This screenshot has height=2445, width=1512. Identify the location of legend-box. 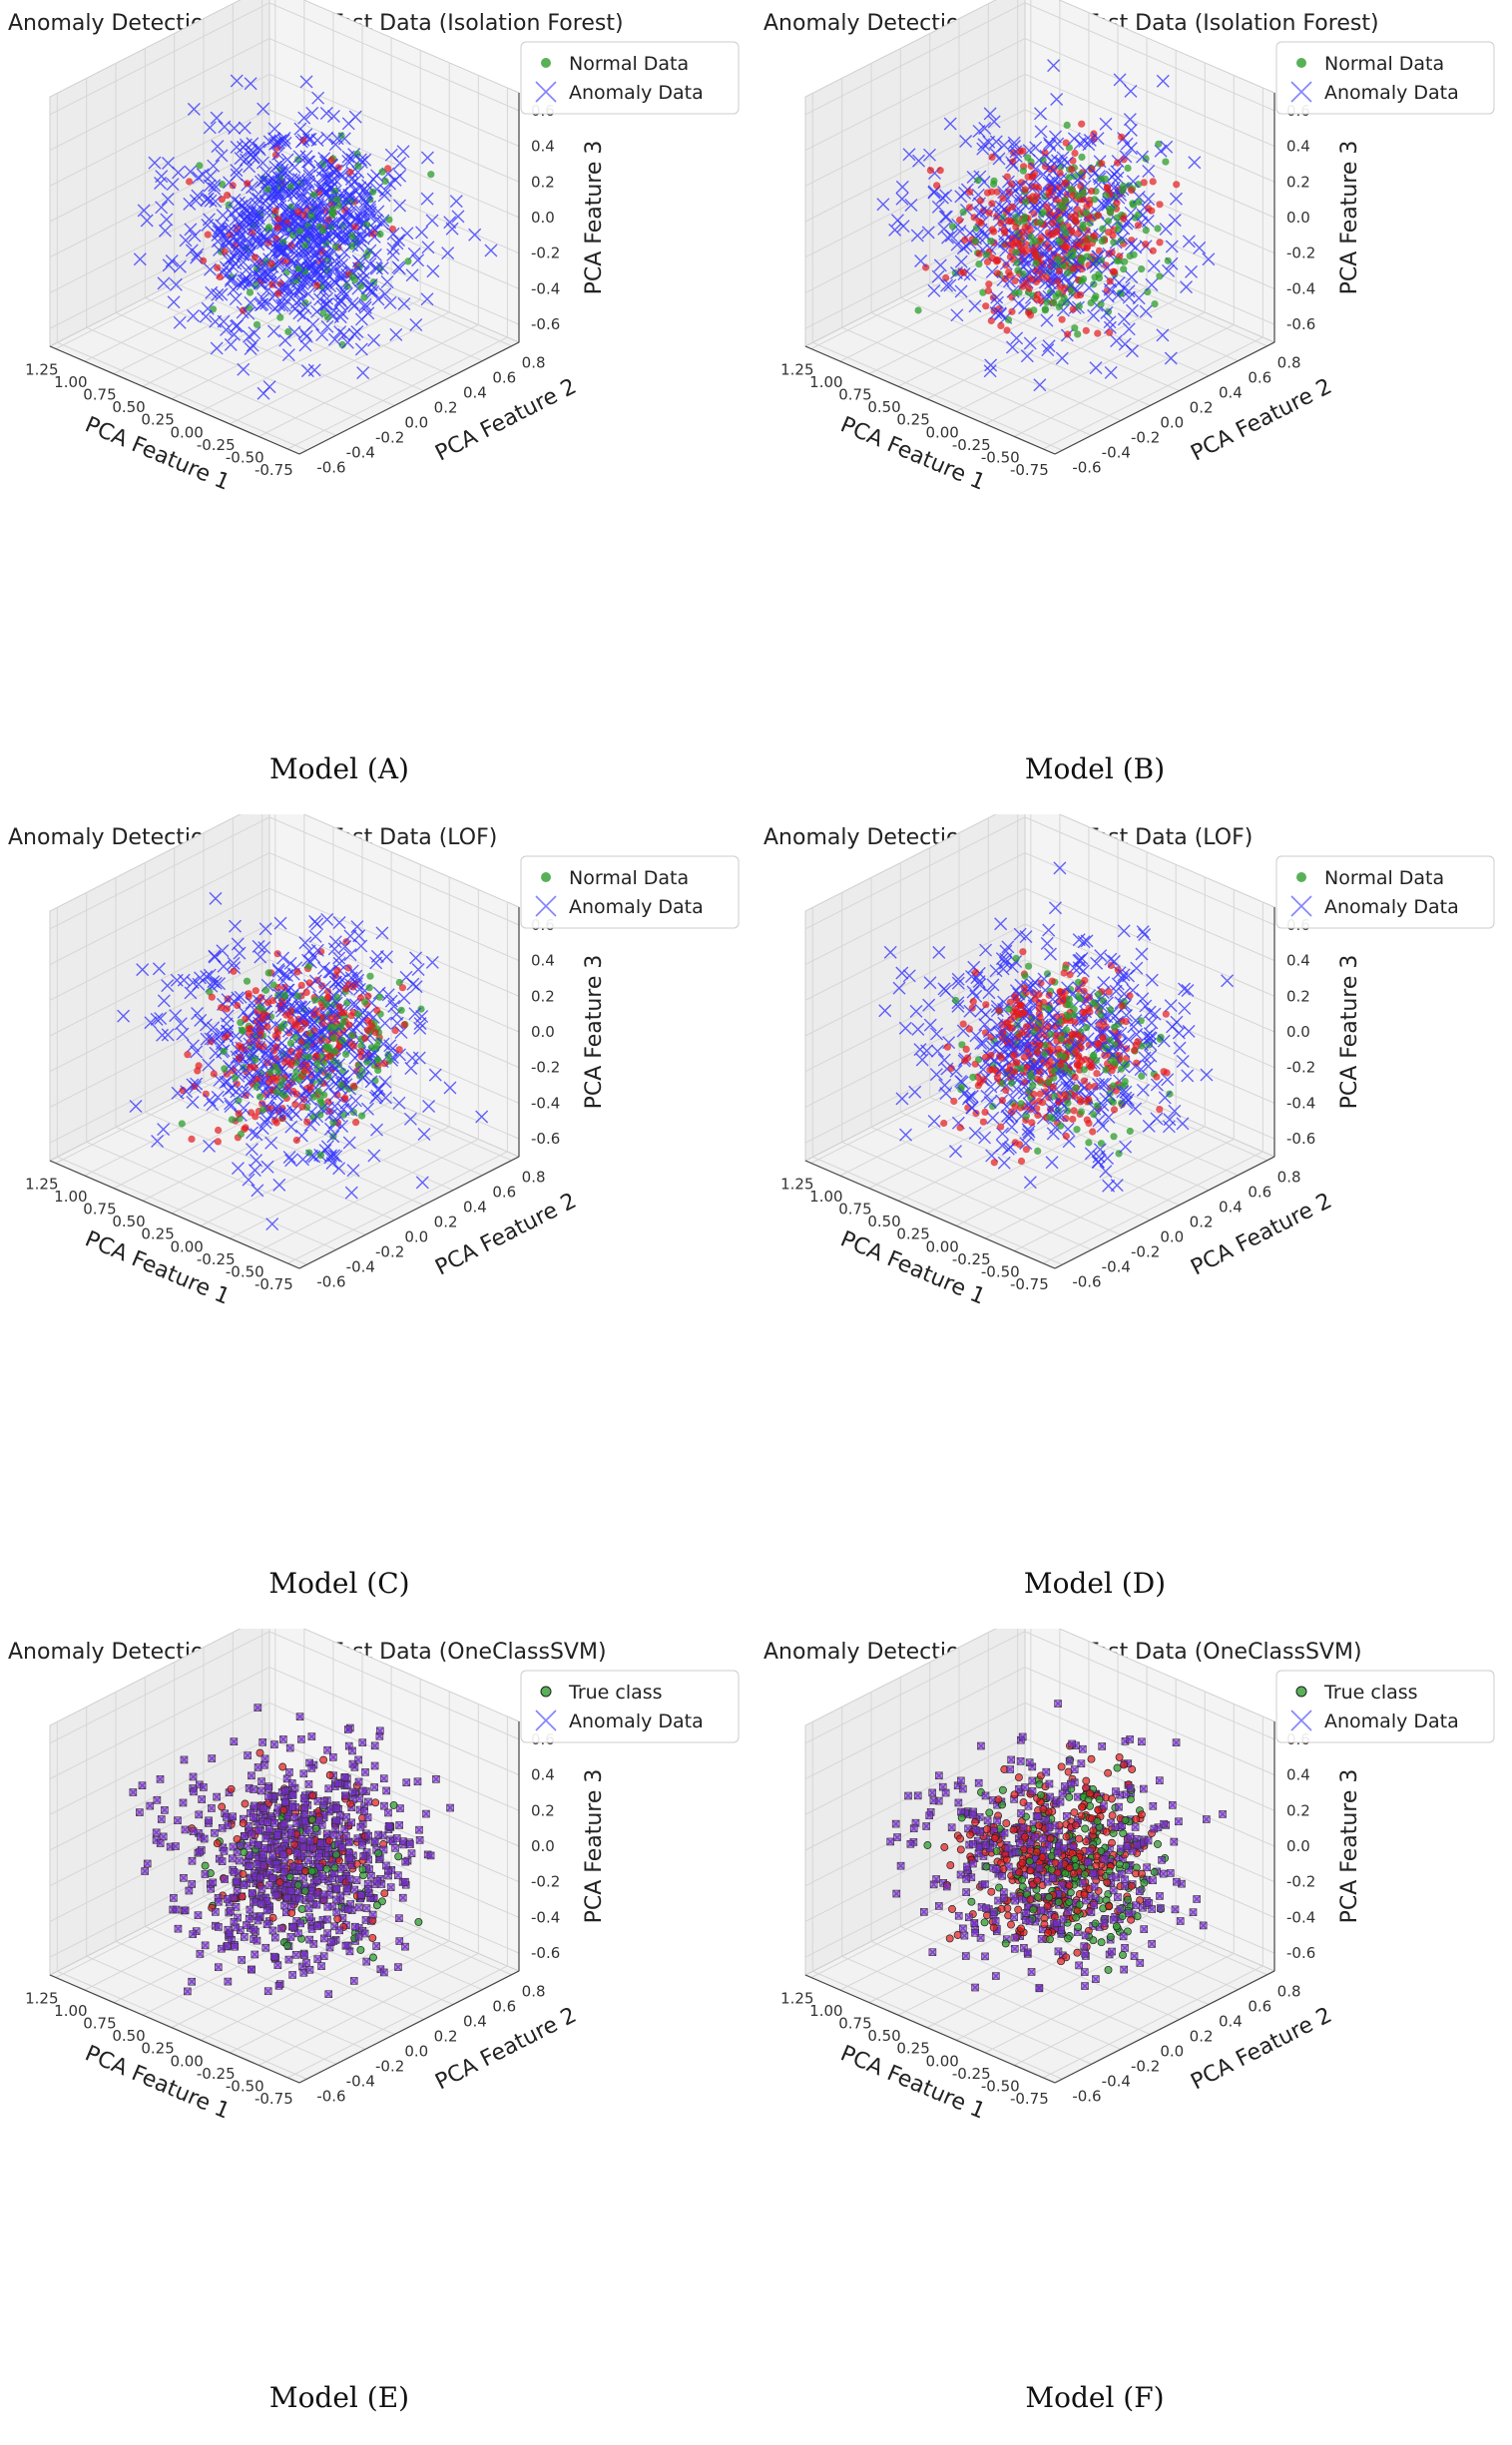
(630, 78).